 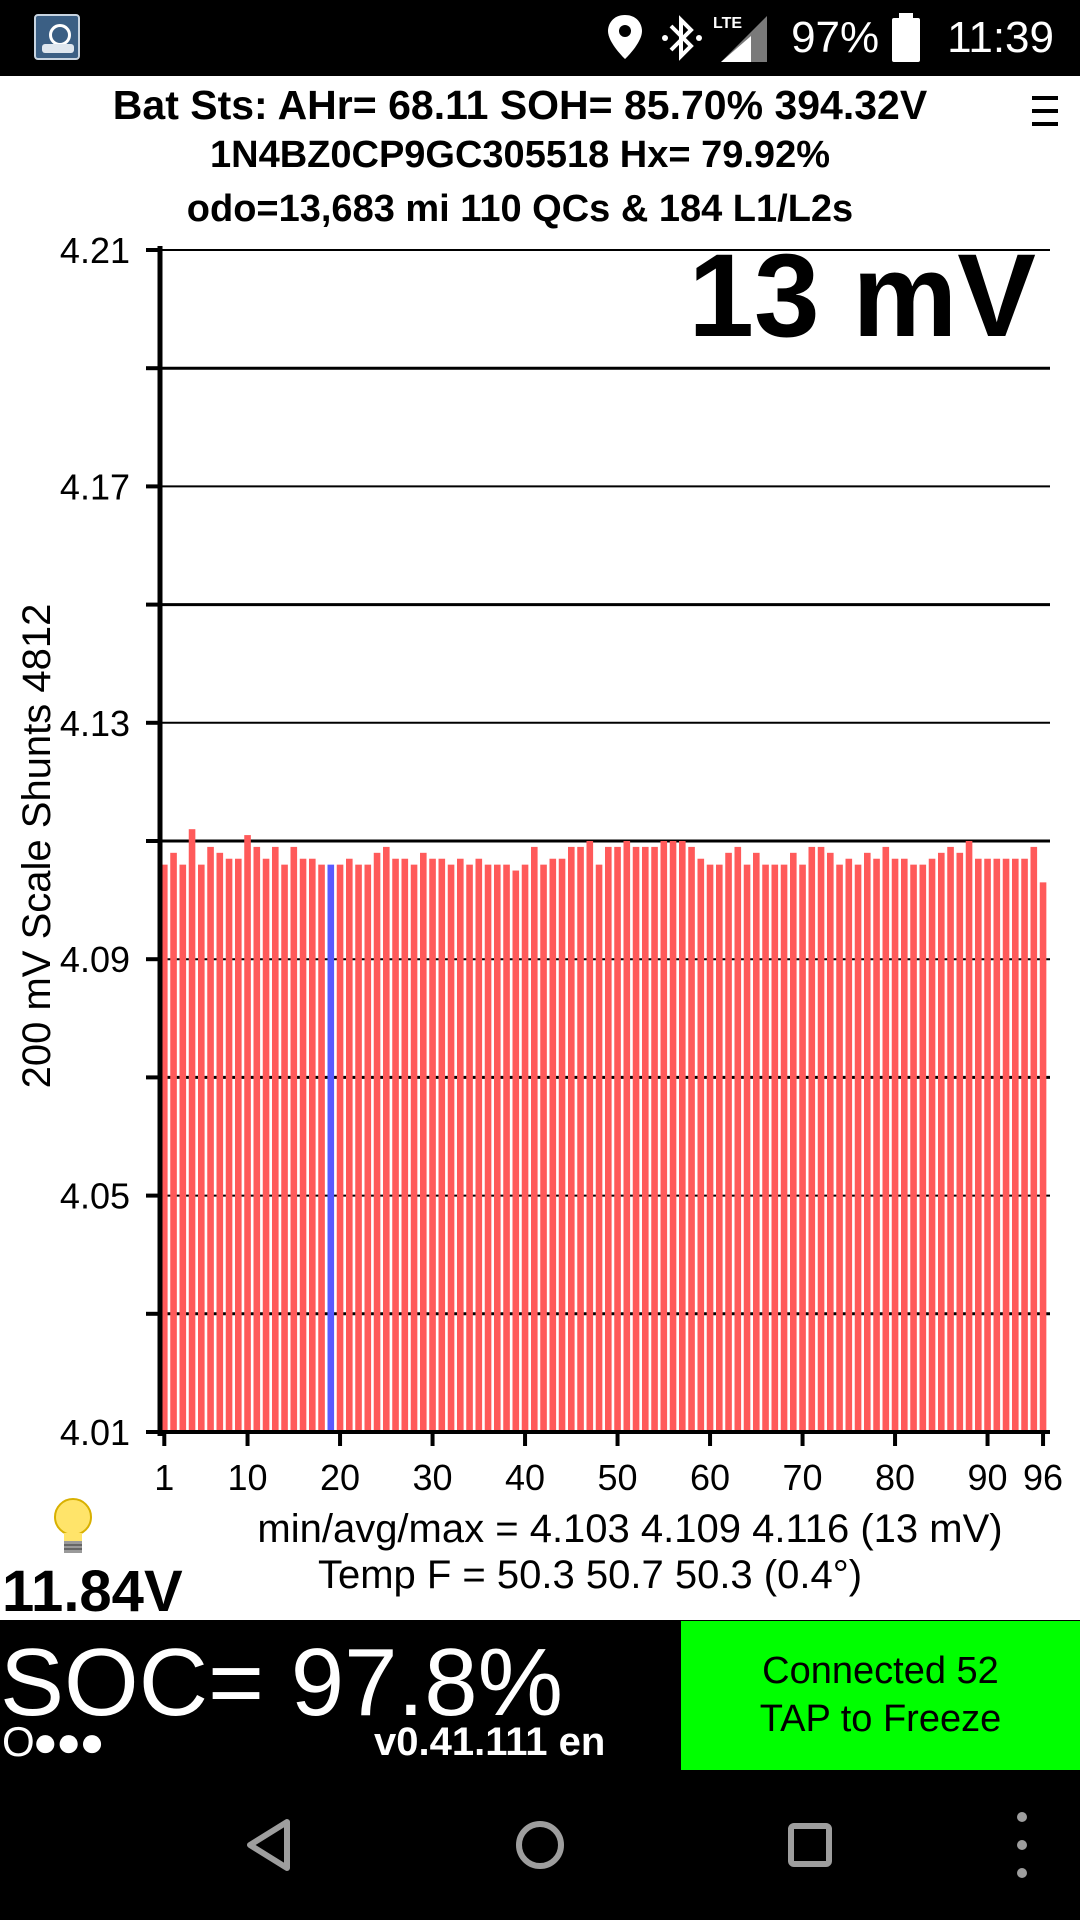 What do you see at coordinates (53, 1741) in the screenshot?
I see `status-dots: O●●●` at bounding box center [53, 1741].